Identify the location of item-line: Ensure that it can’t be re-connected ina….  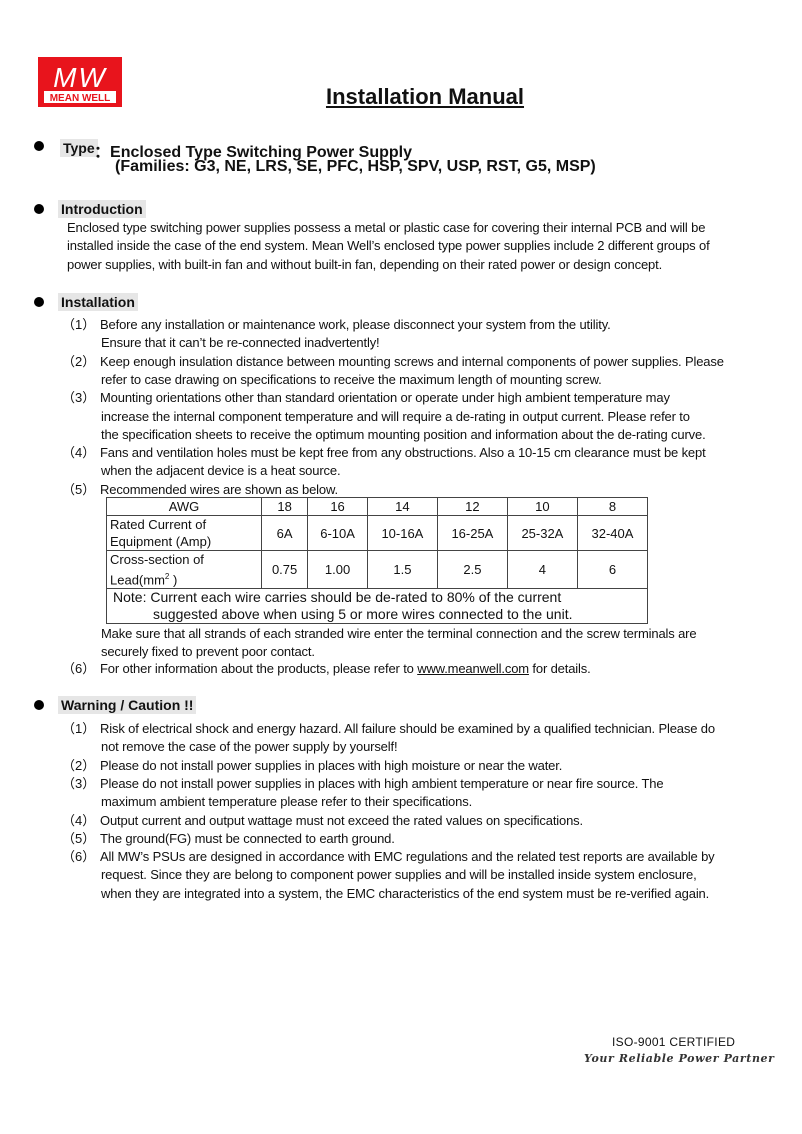
(240, 343).